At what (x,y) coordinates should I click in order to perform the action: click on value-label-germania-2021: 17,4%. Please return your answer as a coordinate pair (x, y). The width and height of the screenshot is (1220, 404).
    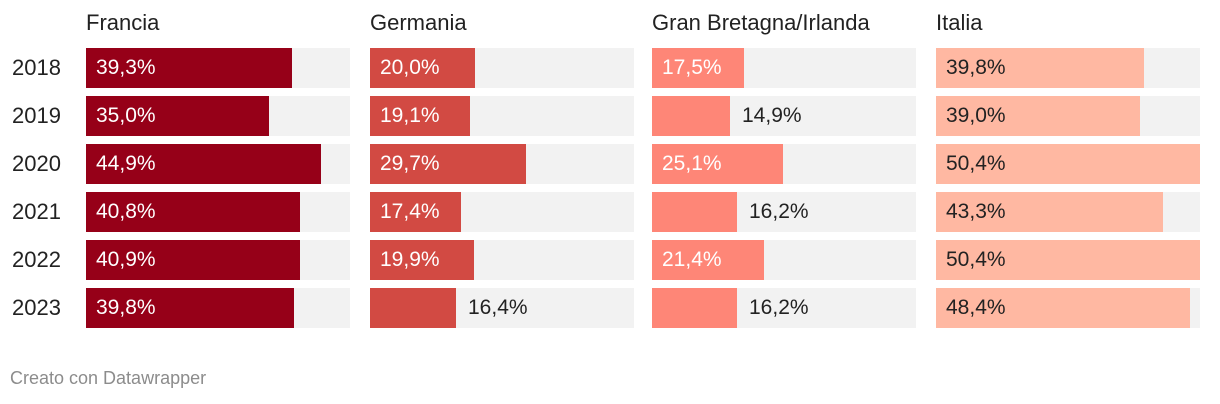
    Looking at the image, I should click on (410, 211).